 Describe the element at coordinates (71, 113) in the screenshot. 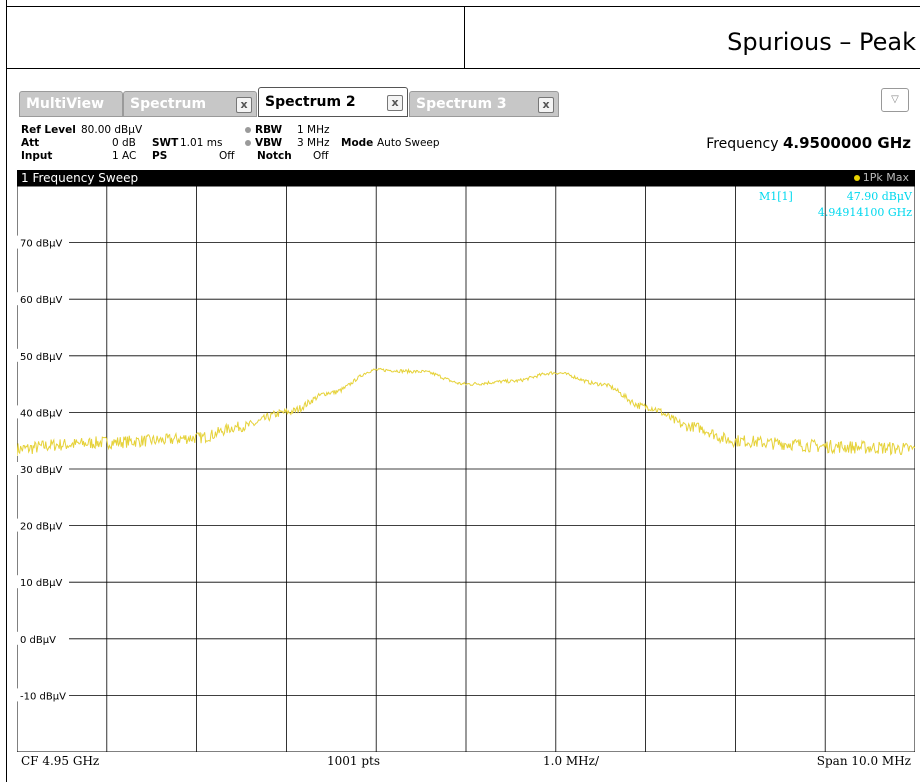

I see `tab-multiview: MultiView ⊞` at that location.